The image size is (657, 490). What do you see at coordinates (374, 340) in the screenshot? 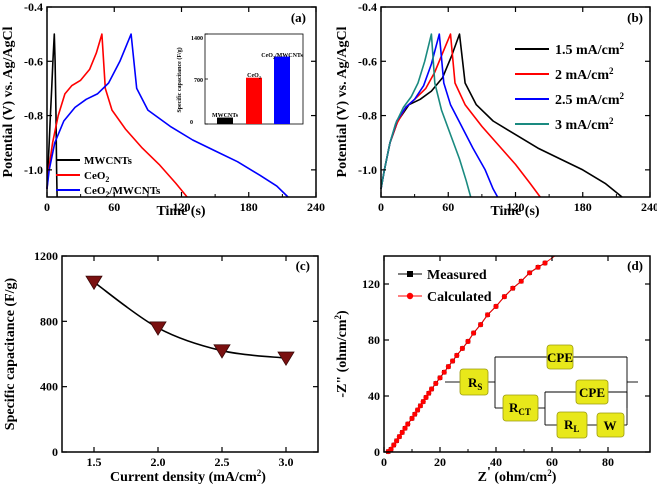
I see `y-tick-label: 80` at bounding box center [374, 340].